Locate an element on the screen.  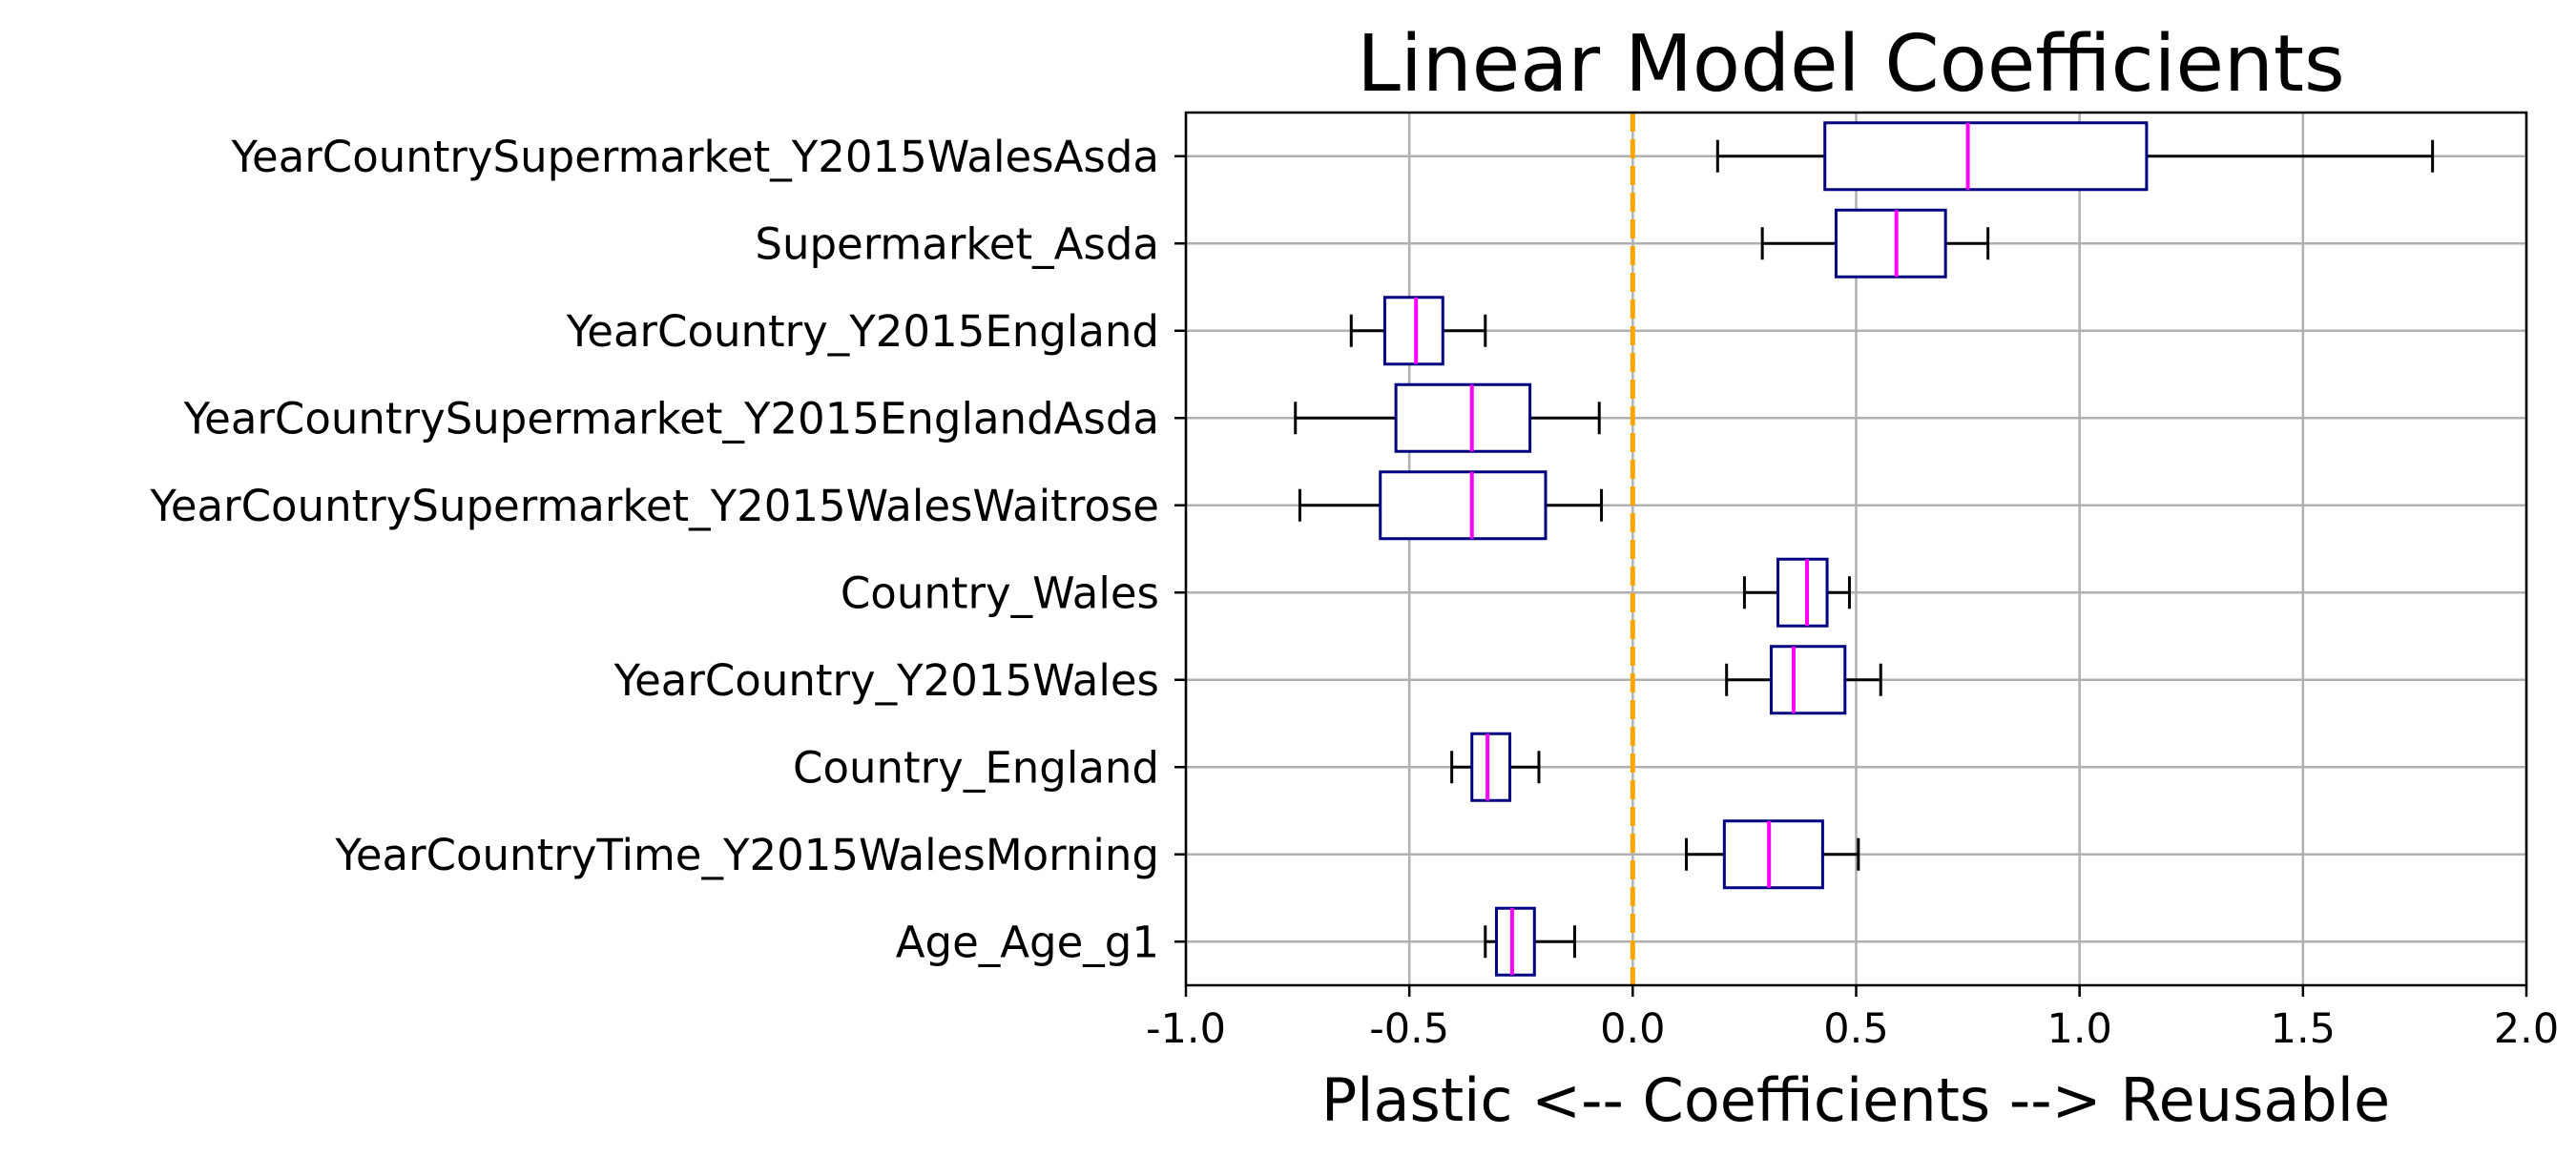
x-tick-label: 1.0 is located at coordinates (2078, 1029).